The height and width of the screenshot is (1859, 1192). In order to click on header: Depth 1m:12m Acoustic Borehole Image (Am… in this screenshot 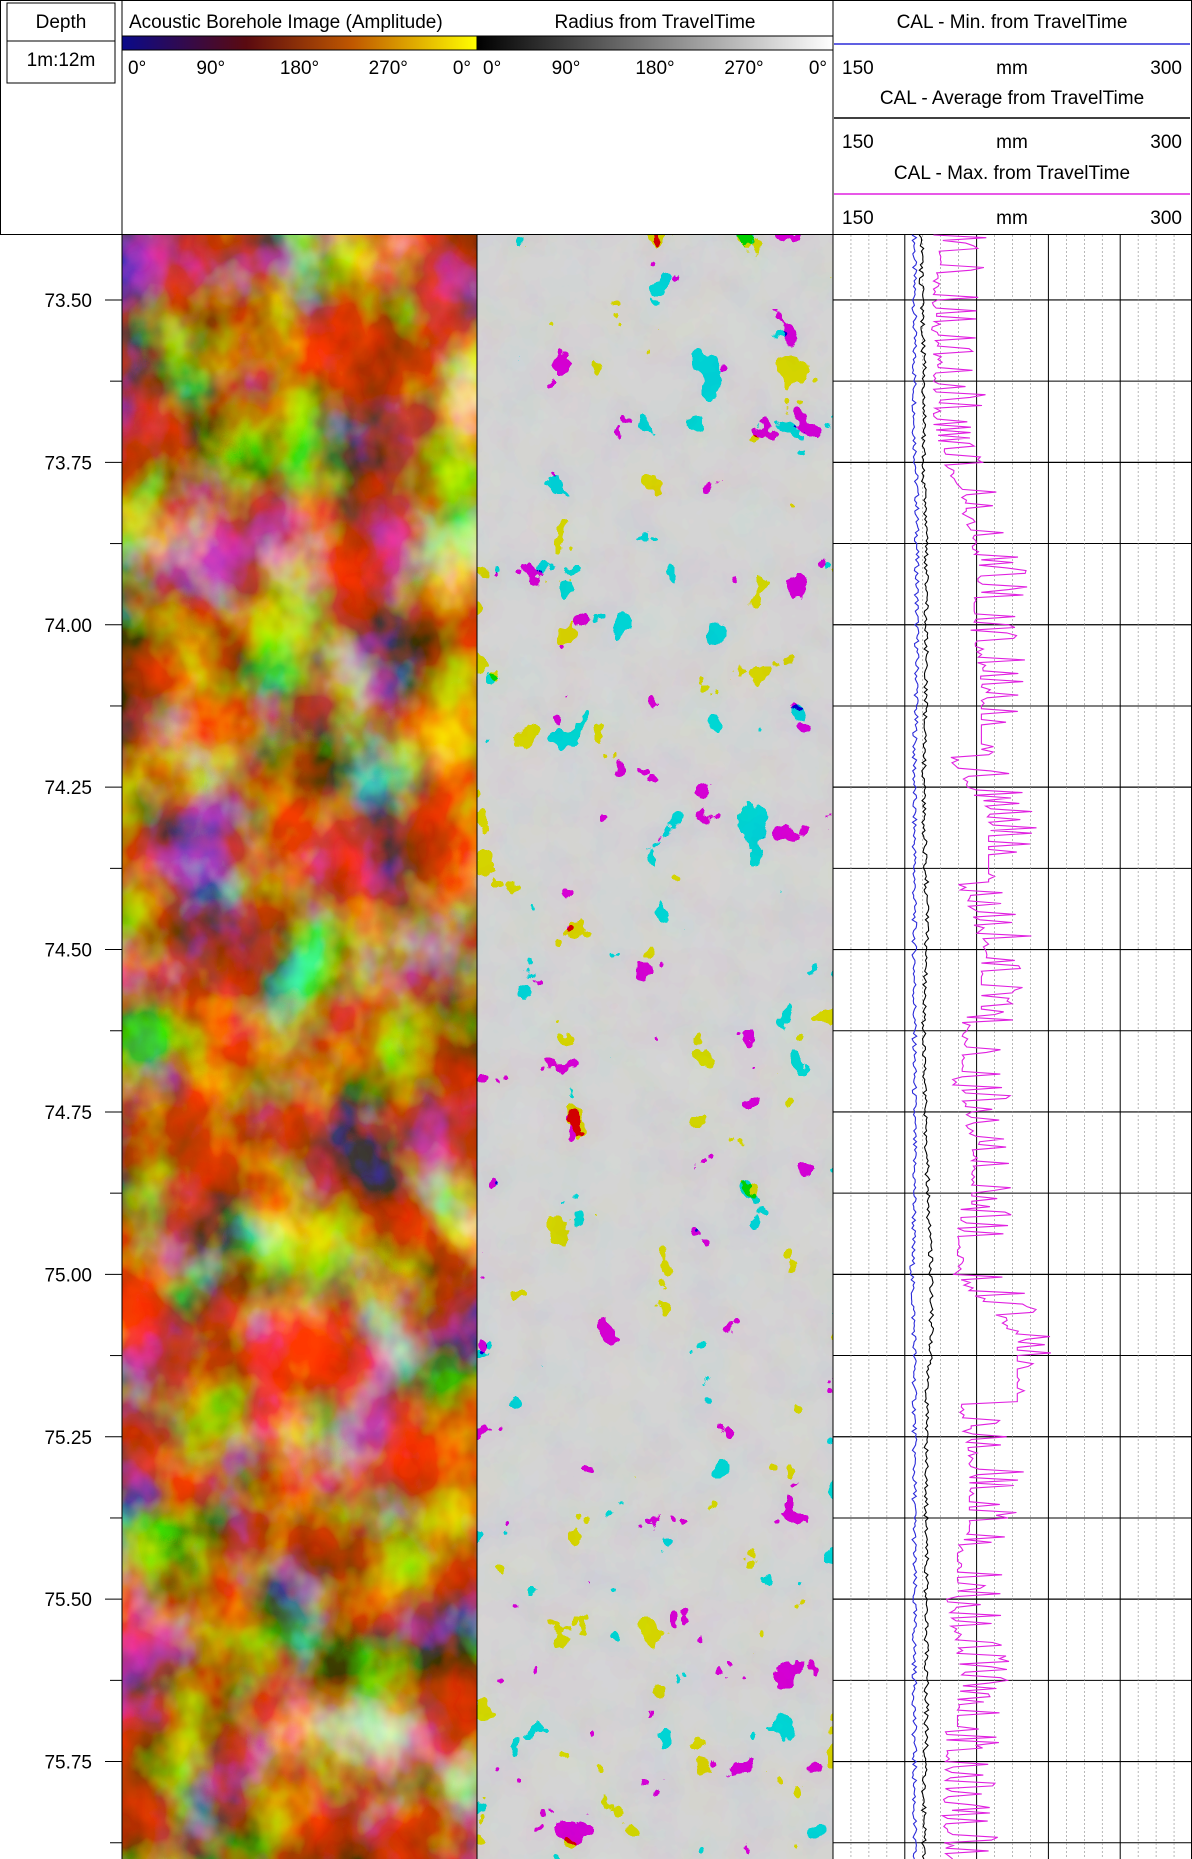, I will do `click(596, 117)`.